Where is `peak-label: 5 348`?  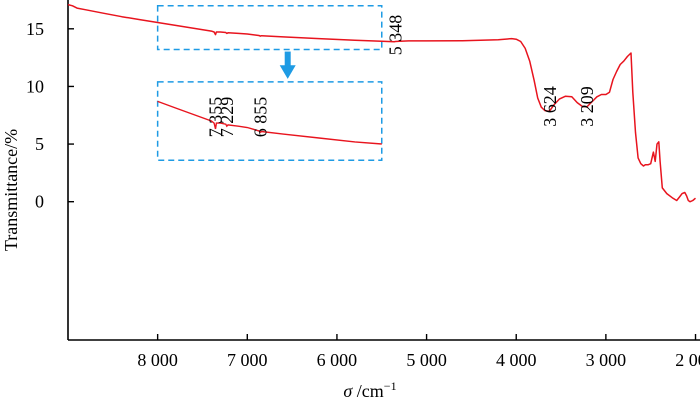
peak-label: 5 348 is located at coordinates (395, 35).